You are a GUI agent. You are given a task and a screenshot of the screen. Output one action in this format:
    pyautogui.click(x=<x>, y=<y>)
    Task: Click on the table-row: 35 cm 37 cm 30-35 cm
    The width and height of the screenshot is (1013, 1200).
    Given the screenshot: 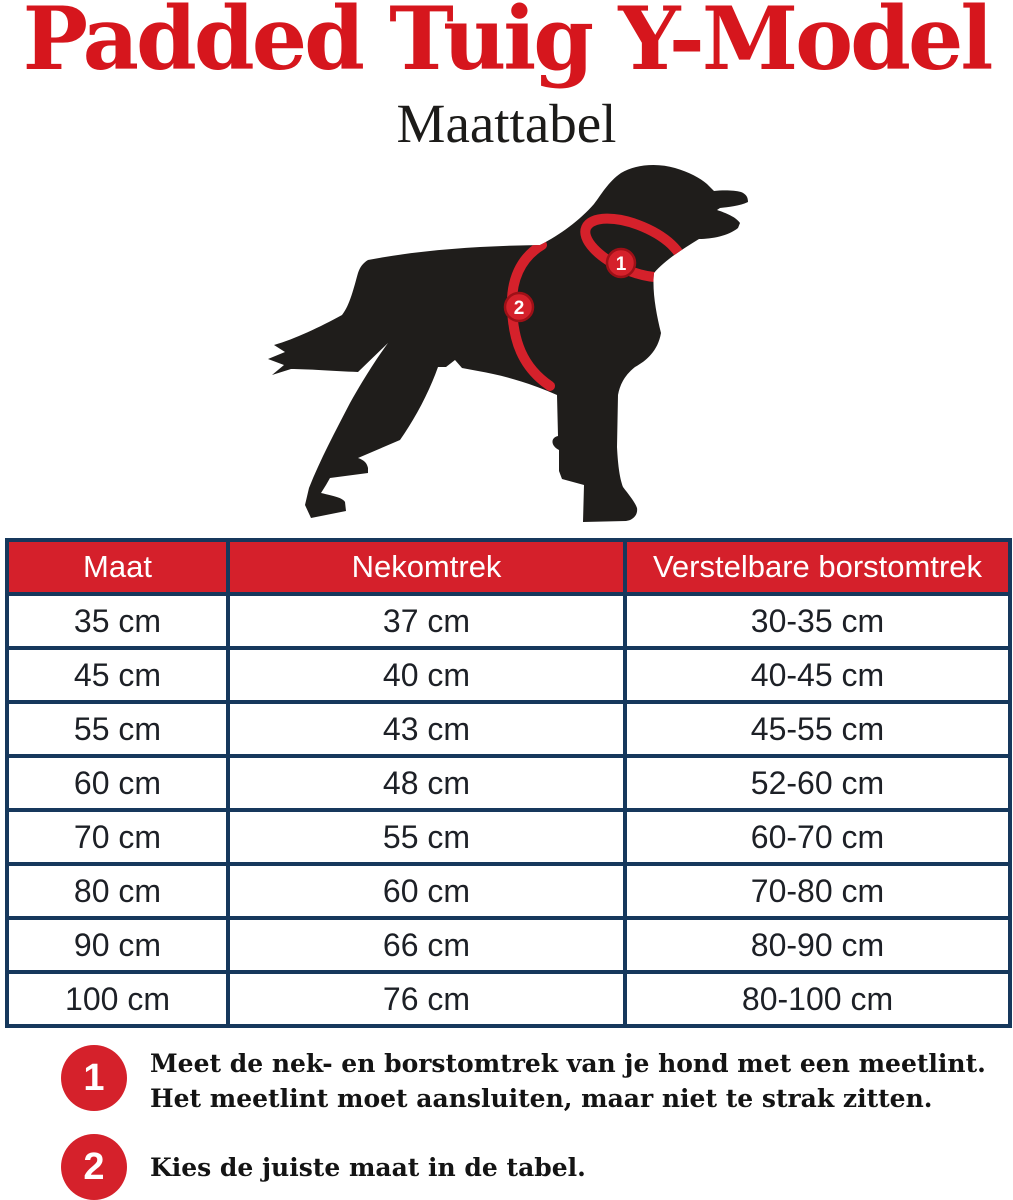 What is the action you would take?
    pyautogui.click(x=508, y=621)
    